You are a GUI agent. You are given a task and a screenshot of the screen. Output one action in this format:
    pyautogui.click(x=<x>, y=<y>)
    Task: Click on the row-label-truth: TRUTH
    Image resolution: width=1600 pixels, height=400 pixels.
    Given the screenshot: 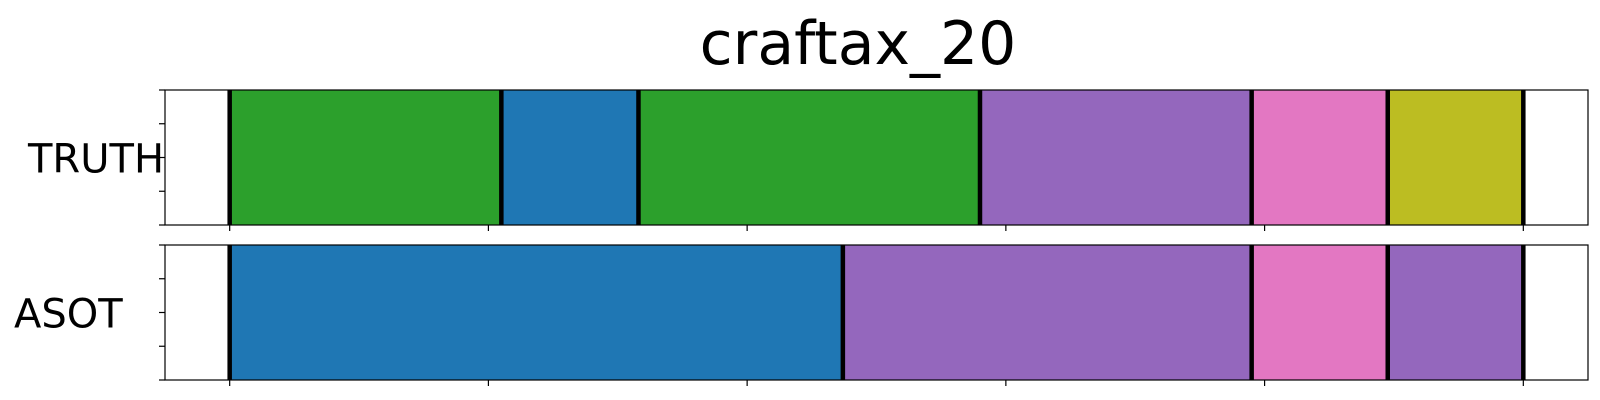 What is the action you would take?
    pyautogui.click(x=95, y=160)
    